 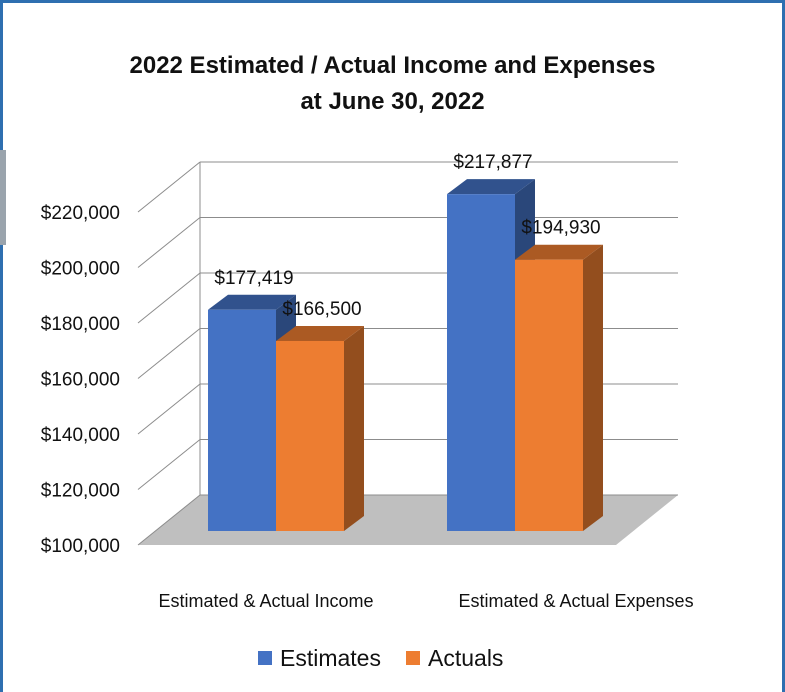 I want to click on chart-subtitle: at June 30, 2022, so click(x=392, y=101).